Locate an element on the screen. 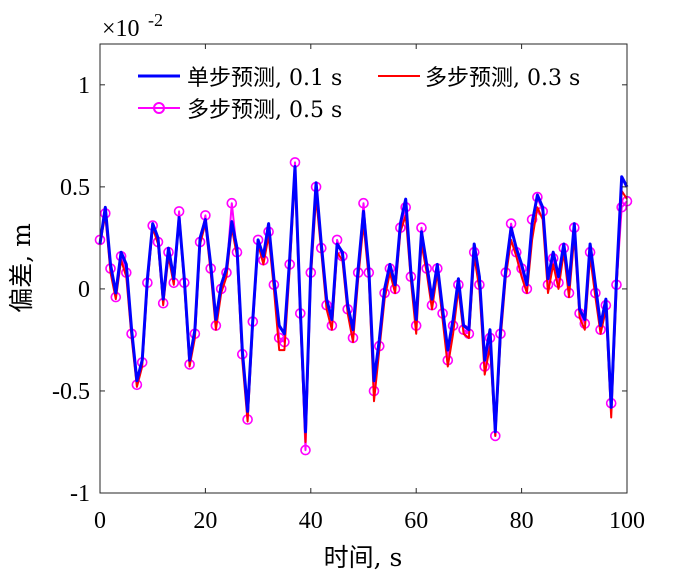  x-tick-label: 60 is located at coordinates (416, 521).